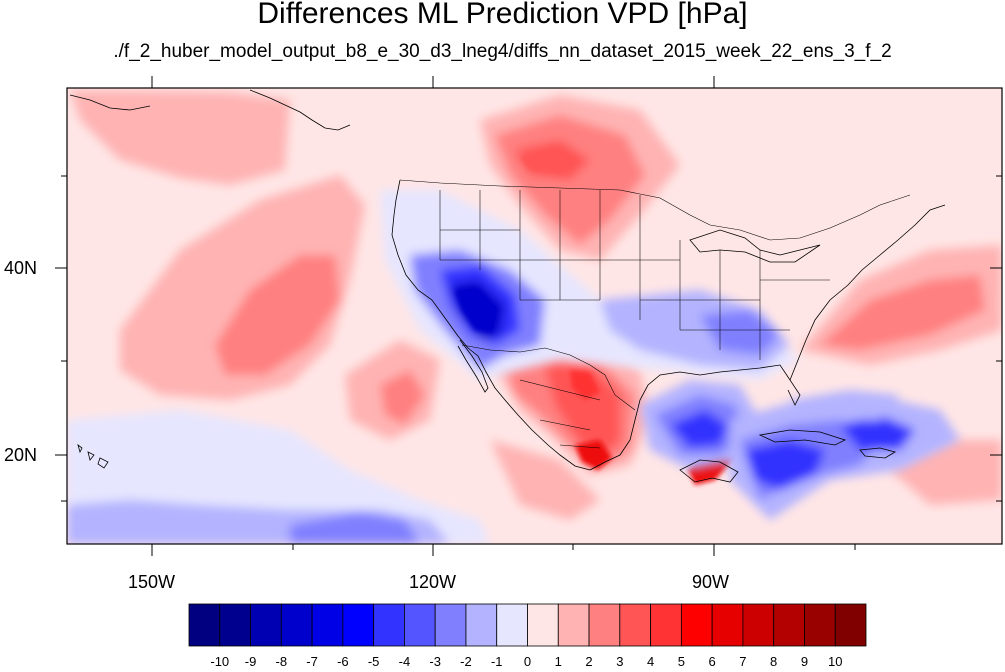  Describe the element at coordinates (300, 110) in the screenshot. I see `alaska-panhandle` at that location.